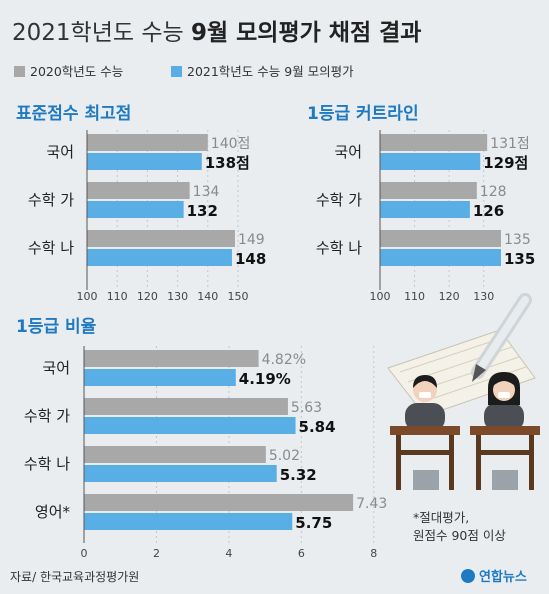  I want to click on tick-label: 6, so click(301, 553).